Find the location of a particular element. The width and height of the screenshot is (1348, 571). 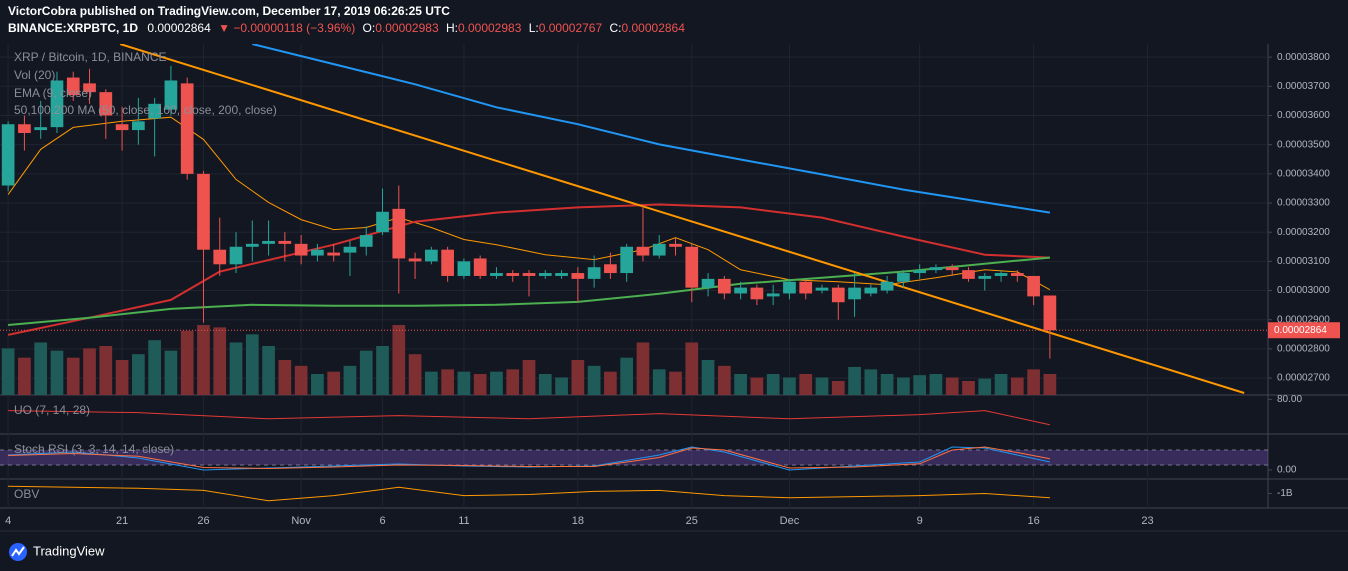

x-tick-label: 16 is located at coordinates (1033, 521).